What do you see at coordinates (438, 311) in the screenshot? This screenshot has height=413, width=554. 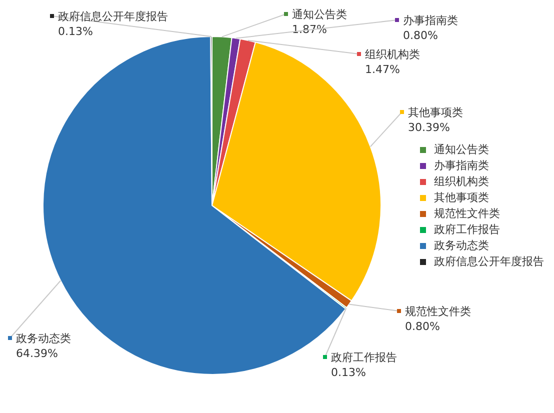 I see `legend-label: 规范性文件类` at bounding box center [438, 311].